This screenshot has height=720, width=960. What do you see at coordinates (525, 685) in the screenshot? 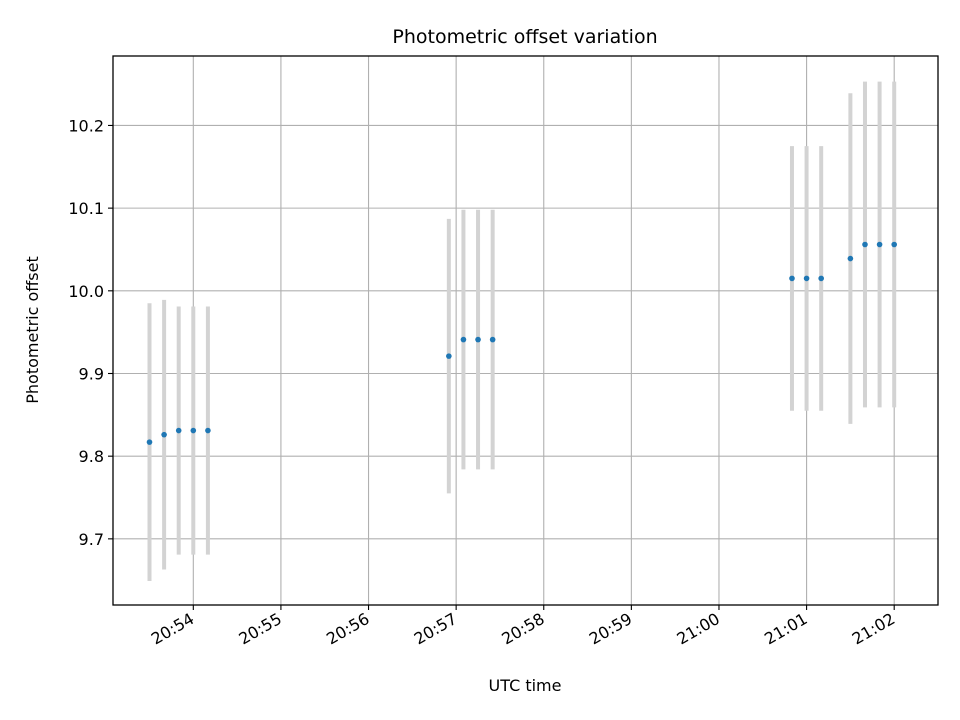
I see `x-axis-title: UTC time` at bounding box center [525, 685].